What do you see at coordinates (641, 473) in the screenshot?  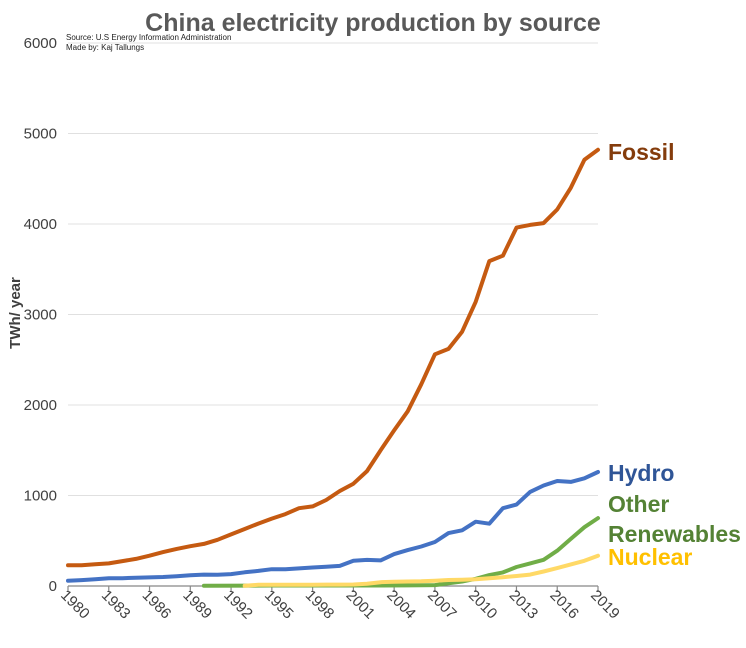 I see `series-label-hydro: Hydro` at bounding box center [641, 473].